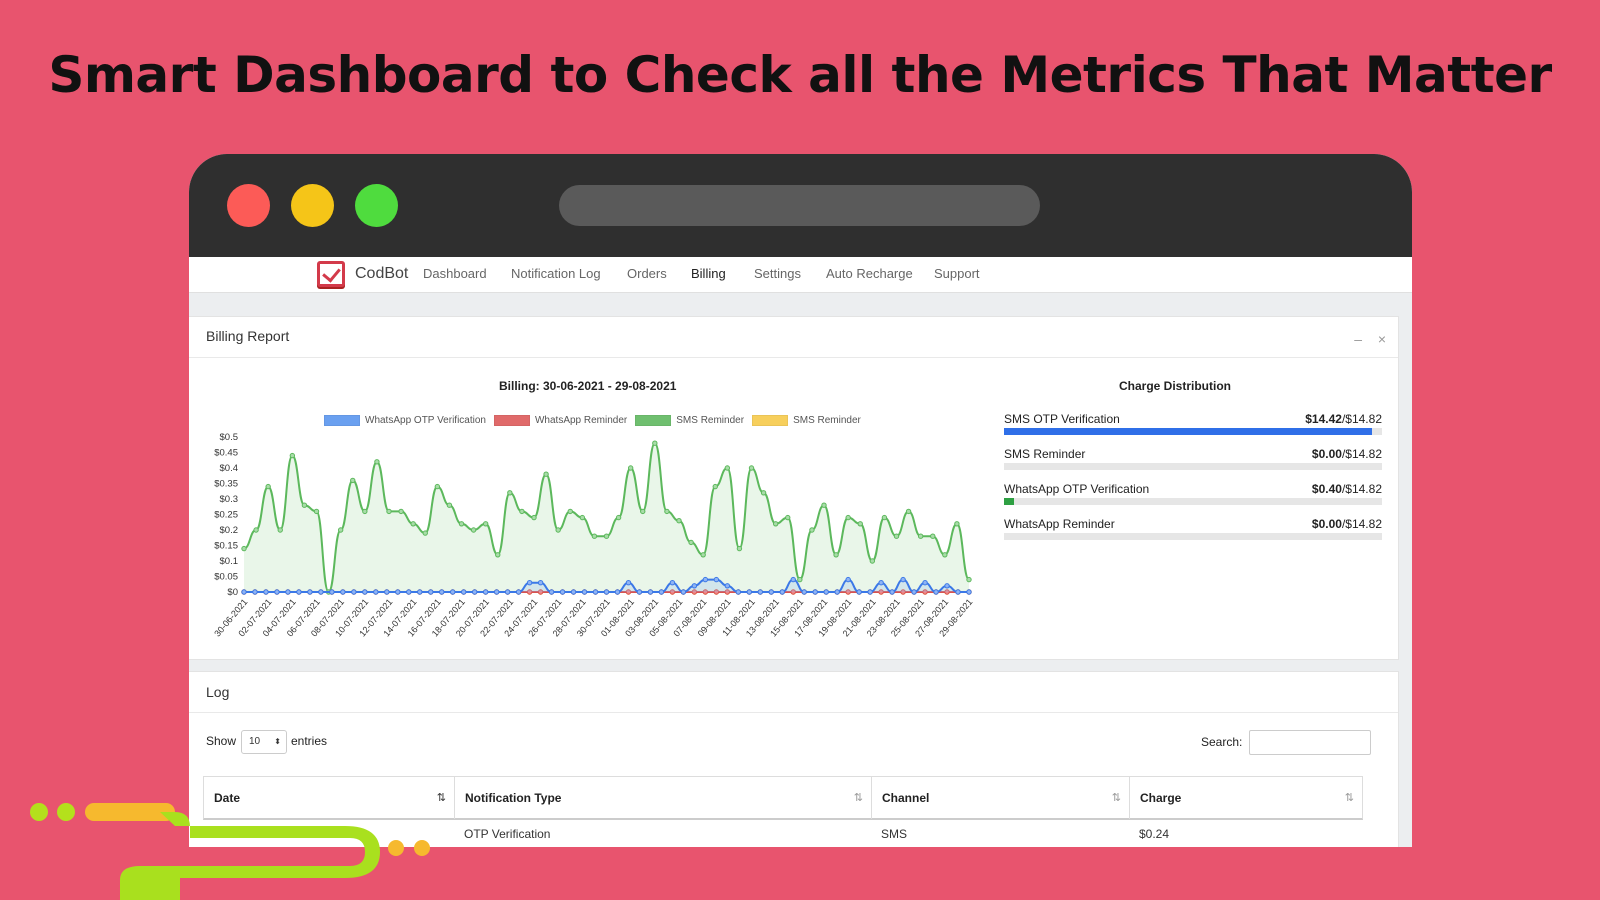 Image resolution: width=1600 pixels, height=900 pixels. I want to click on minimize-icon: –, so click(1358, 339).